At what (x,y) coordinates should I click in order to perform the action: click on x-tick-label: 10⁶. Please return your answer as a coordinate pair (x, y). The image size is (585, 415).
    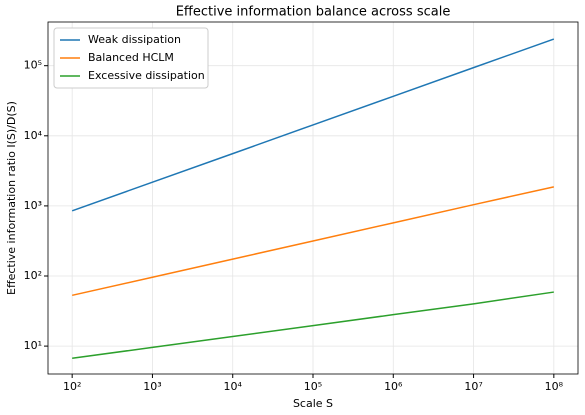
    Looking at the image, I should click on (393, 386).